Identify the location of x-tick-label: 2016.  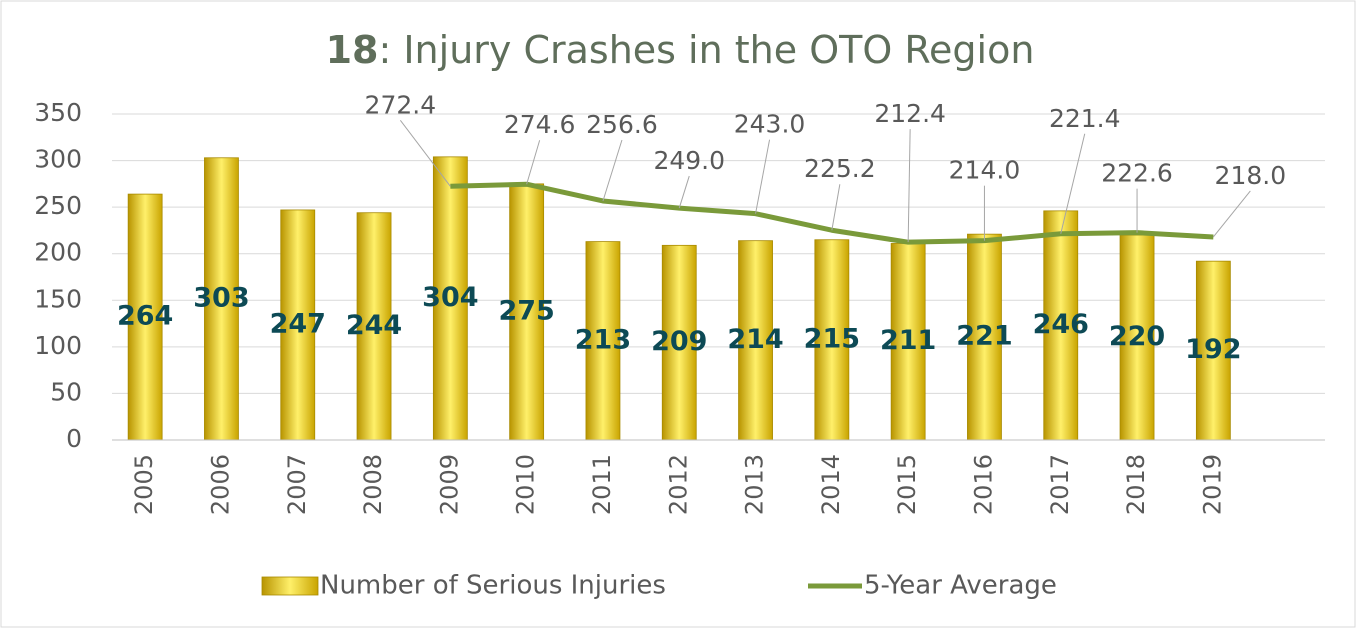
(983, 484).